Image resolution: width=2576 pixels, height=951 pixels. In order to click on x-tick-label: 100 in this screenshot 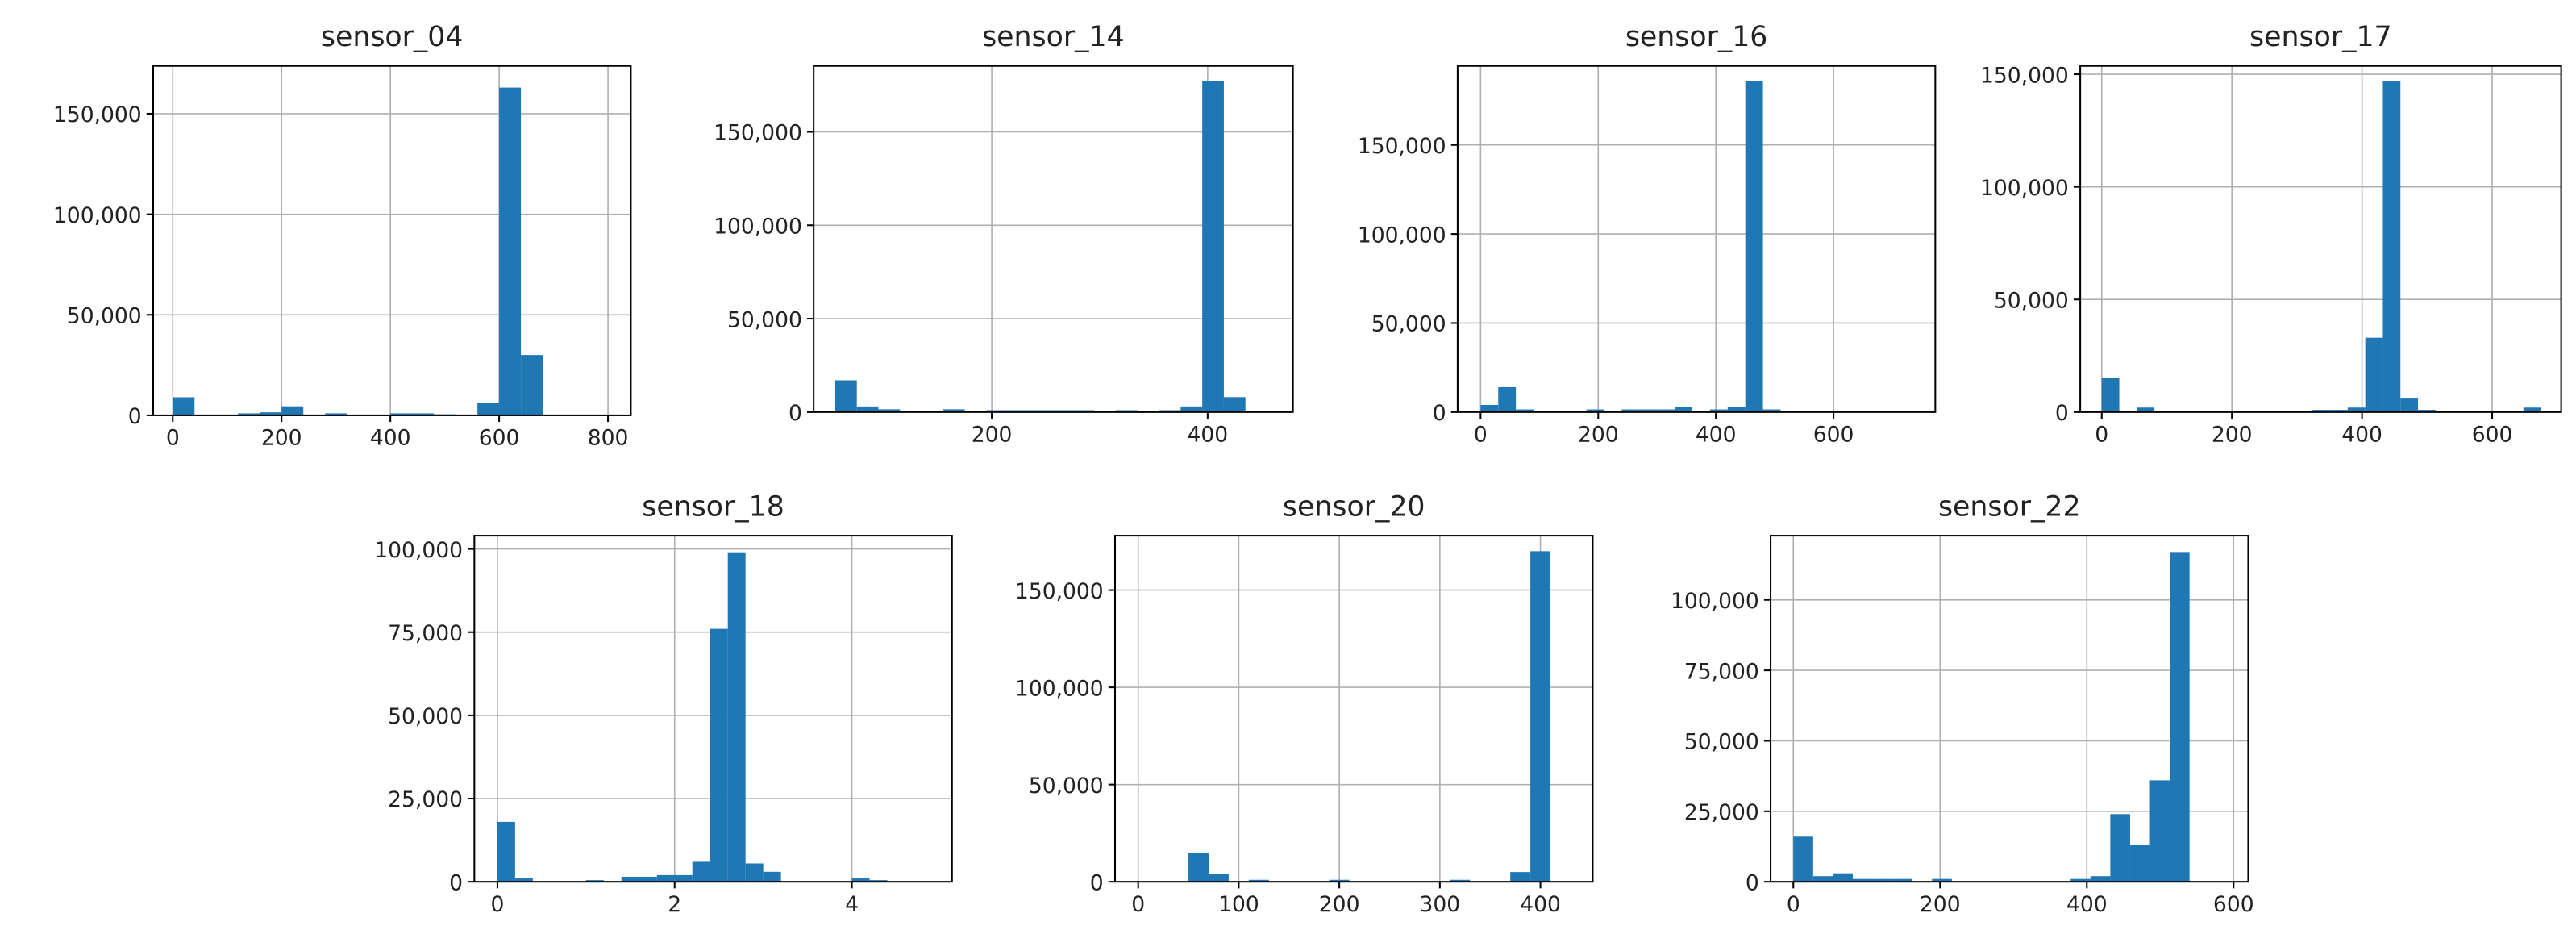, I will do `click(1238, 904)`.